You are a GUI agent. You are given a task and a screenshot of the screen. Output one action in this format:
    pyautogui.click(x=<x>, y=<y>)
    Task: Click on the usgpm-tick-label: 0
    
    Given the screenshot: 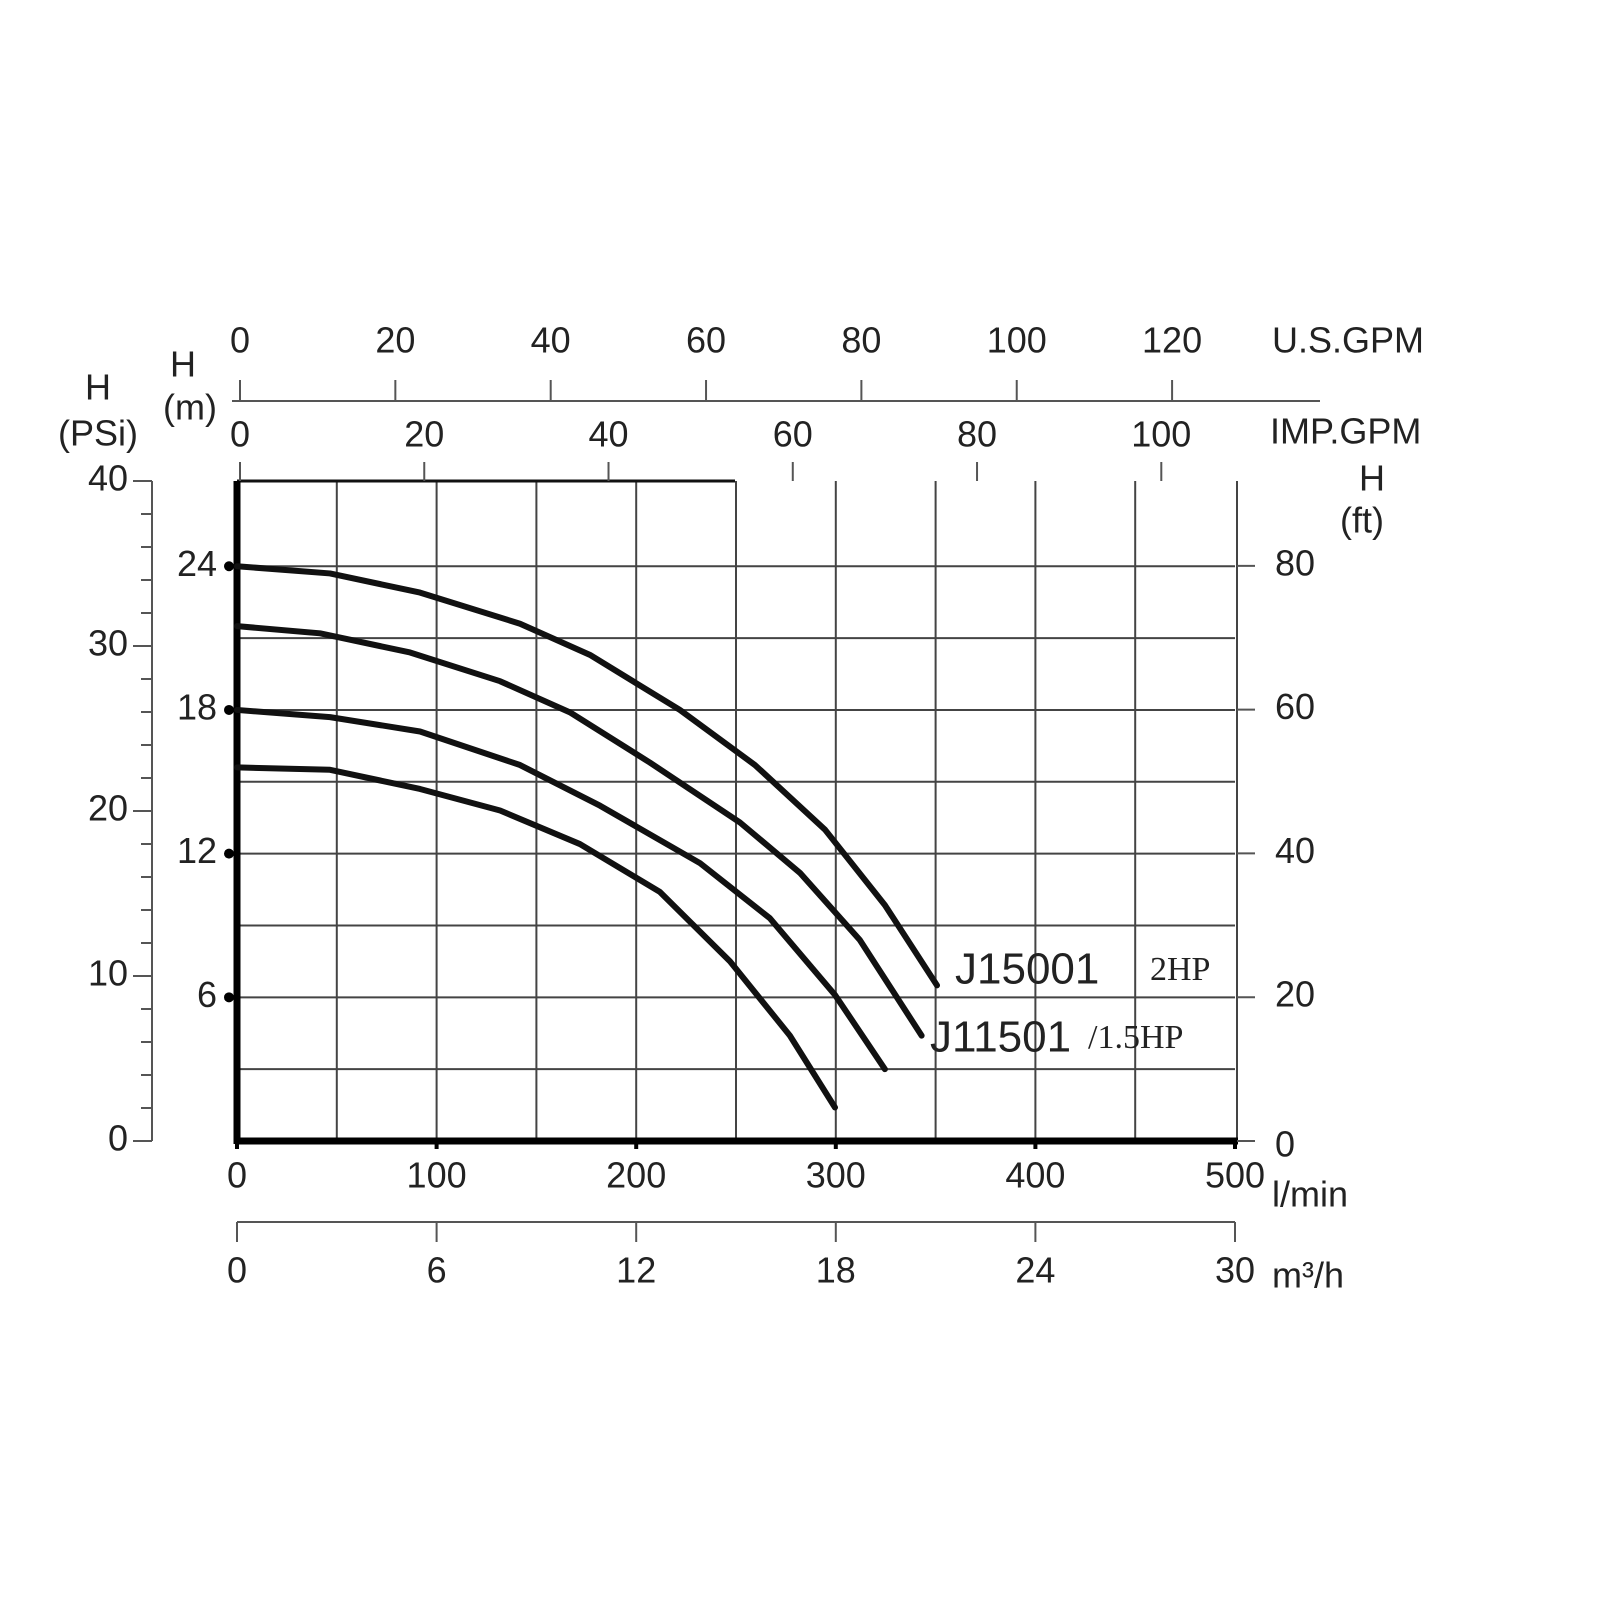 What is the action you would take?
    pyautogui.click(x=240, y=340)
    